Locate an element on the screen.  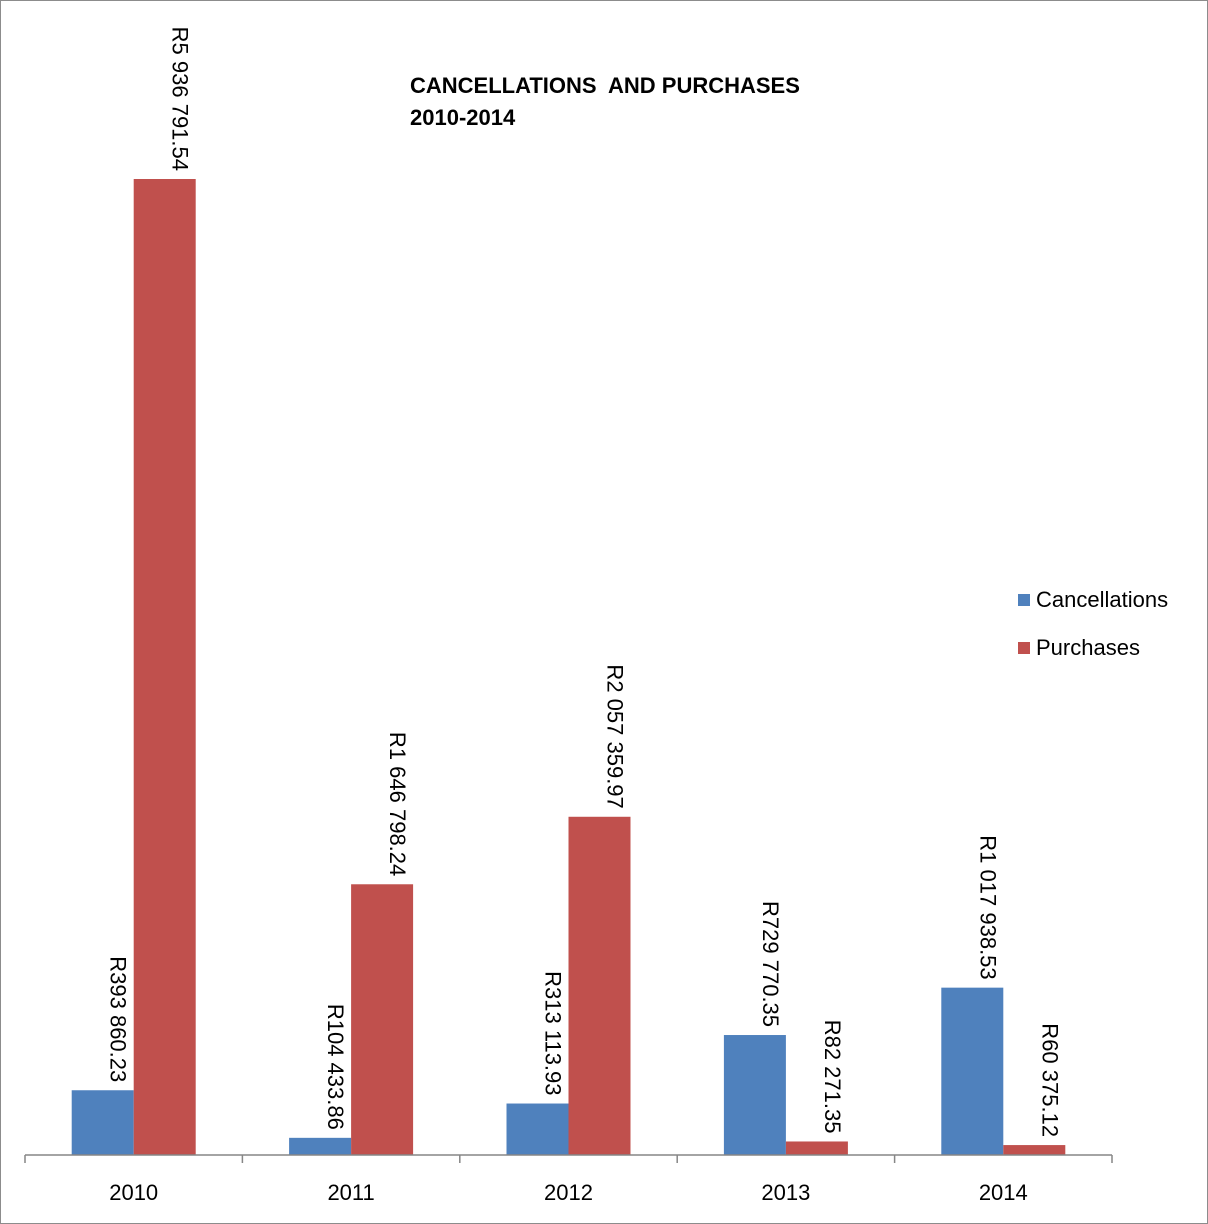
data-label-purchases-2014: R60 375.12 is located at coordinates (1049, 1080).